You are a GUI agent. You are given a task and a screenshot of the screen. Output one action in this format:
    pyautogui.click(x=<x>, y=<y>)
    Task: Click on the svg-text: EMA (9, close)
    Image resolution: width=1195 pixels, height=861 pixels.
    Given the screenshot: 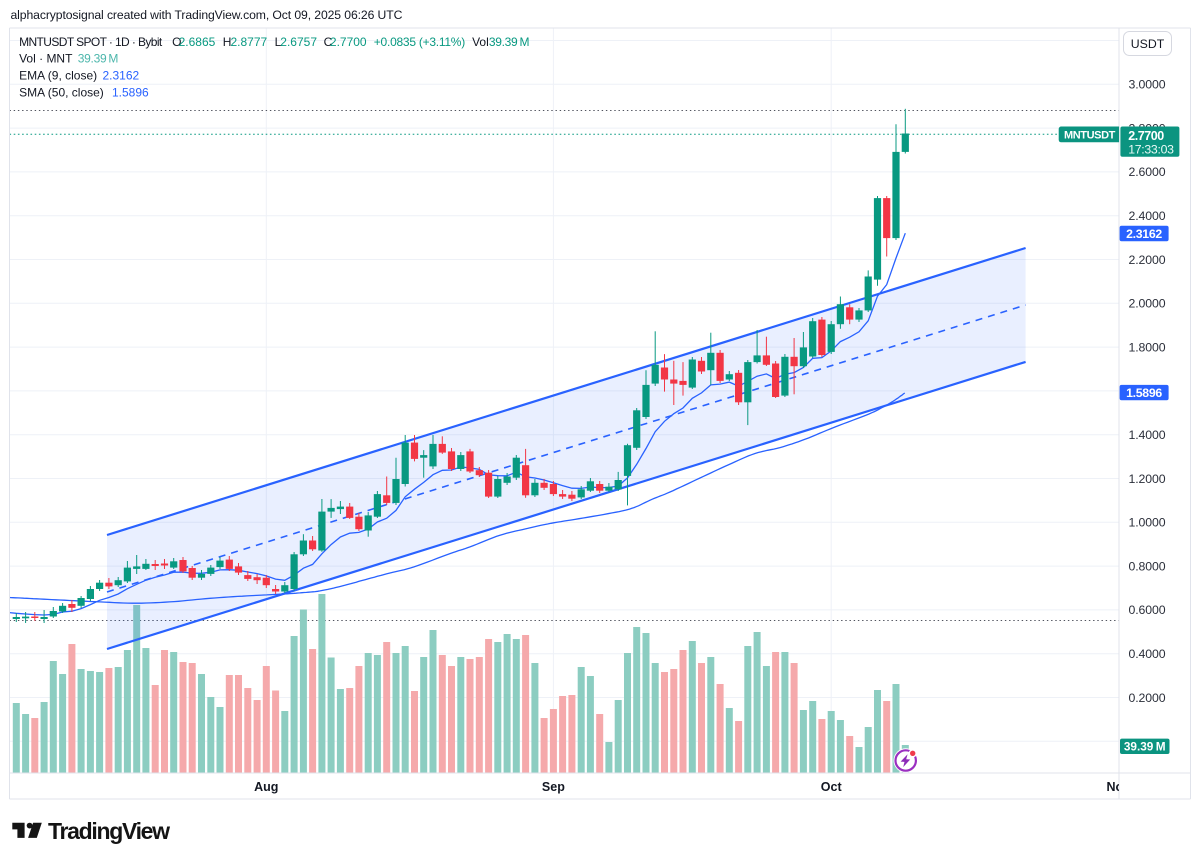 What is the action you would take?
    pyautogui.click(x=58, y=75)
    